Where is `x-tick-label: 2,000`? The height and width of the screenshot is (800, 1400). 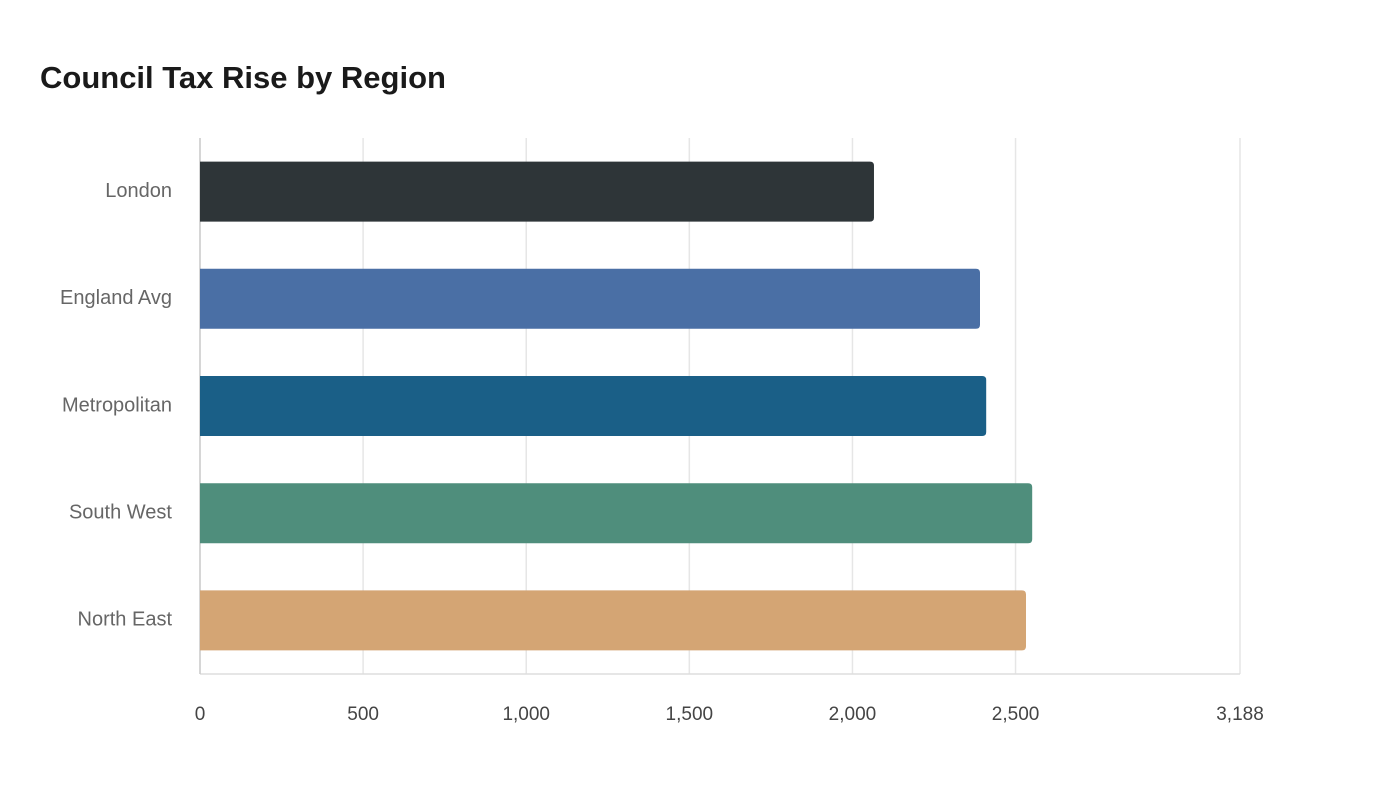
x-tick-label: 2,000 is located at coordinates (853, 714).